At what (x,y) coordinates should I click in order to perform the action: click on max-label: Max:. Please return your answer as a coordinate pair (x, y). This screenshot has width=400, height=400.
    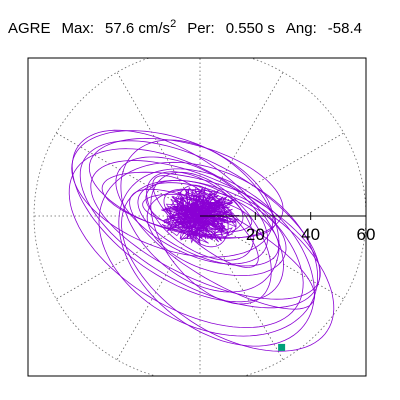
    Looking at the image, I should click on (78, 28).